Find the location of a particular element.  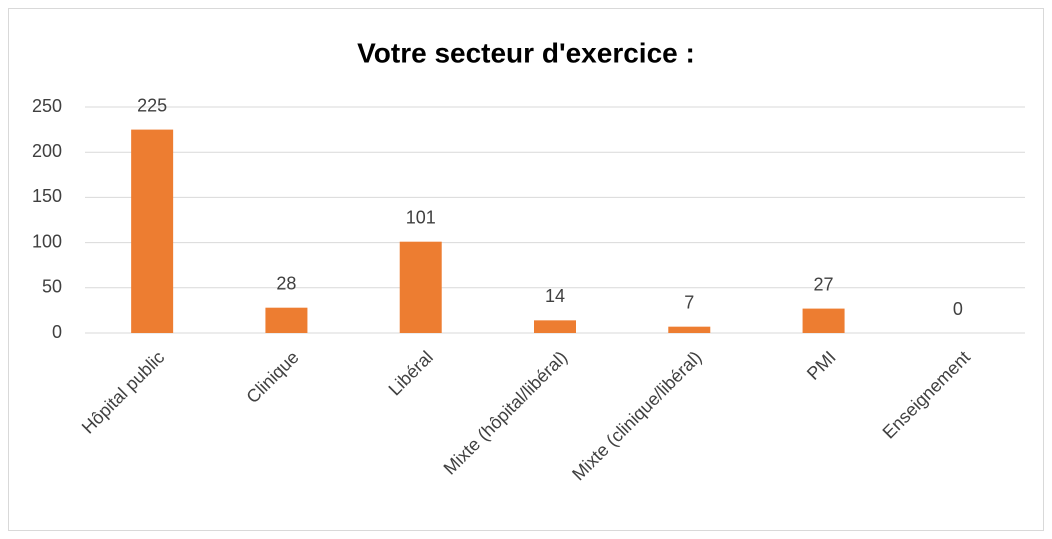

data-label: 28 is located at coordinates (286, 283).